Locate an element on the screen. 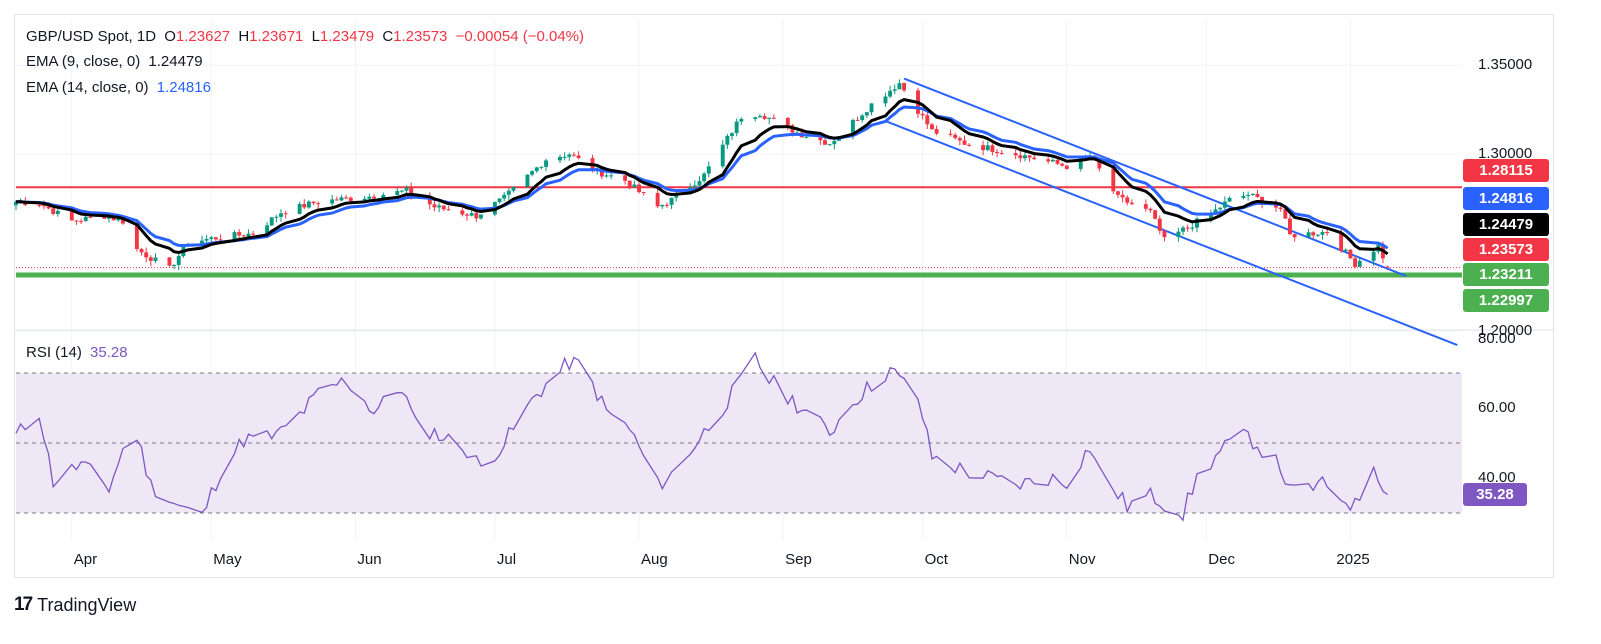 The height and width of the screenshot is (644, 1601). price-tag: 1.28115 is located at coordinates (1506, 170).